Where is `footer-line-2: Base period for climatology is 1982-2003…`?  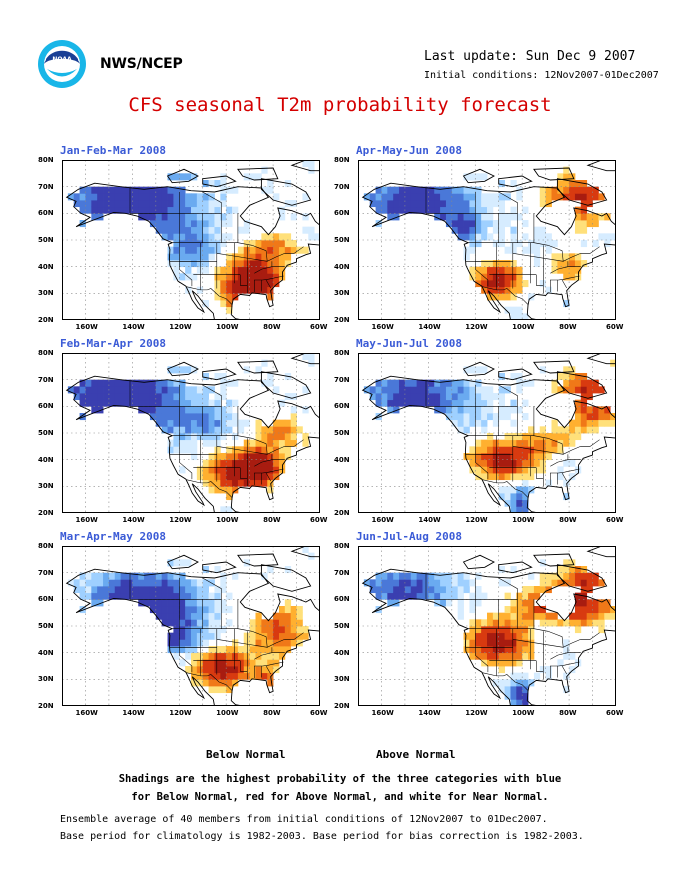
footer-line-2: Base period for climatology is 1982-2003… is located at coordinates (322, 836).